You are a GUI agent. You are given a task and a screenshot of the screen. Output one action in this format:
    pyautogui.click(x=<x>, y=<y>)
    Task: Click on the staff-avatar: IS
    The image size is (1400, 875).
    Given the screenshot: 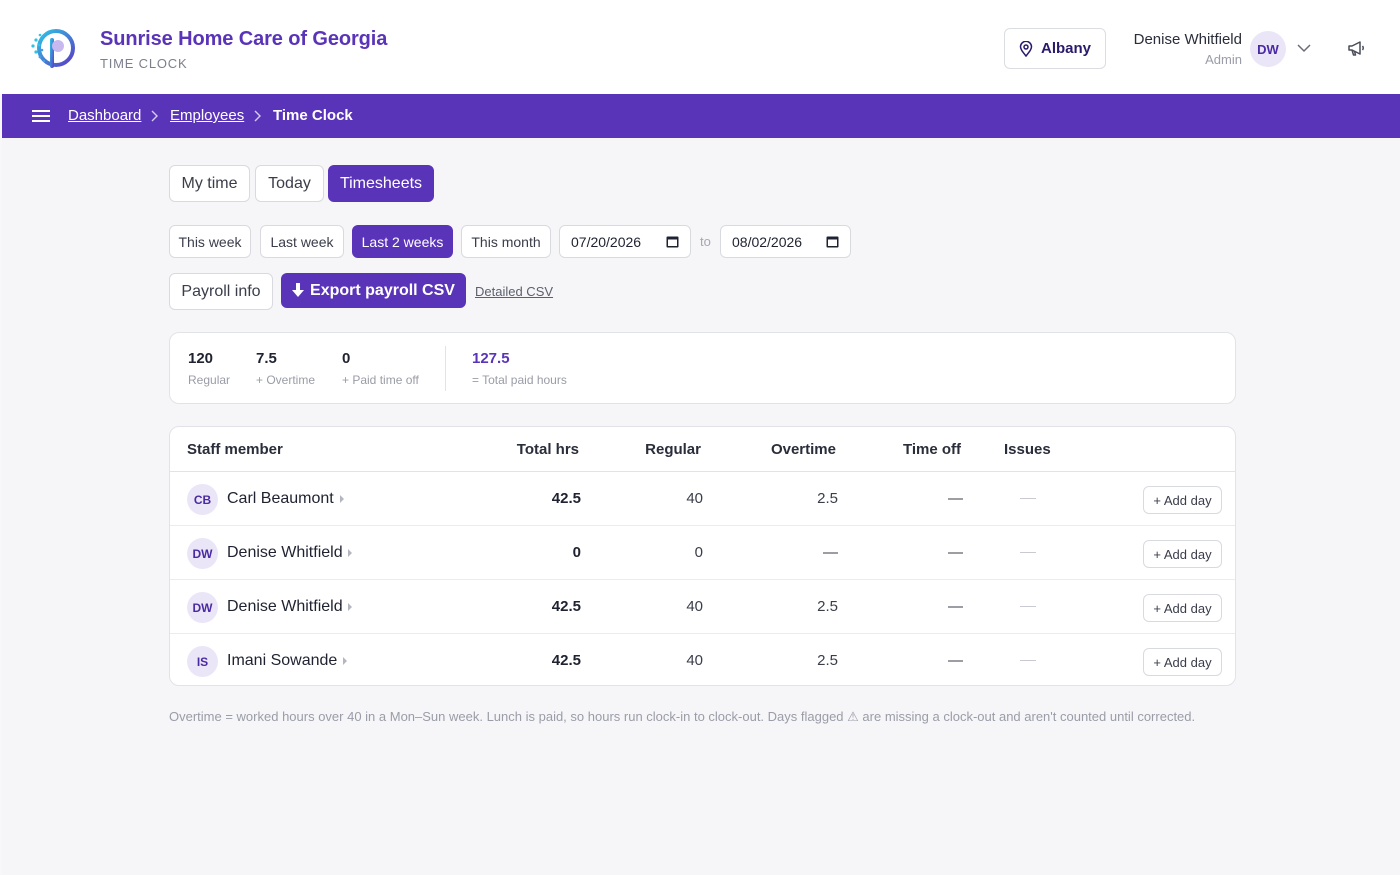 What is the action you would take?
    pyautogui.click(x=202, y=661)
    